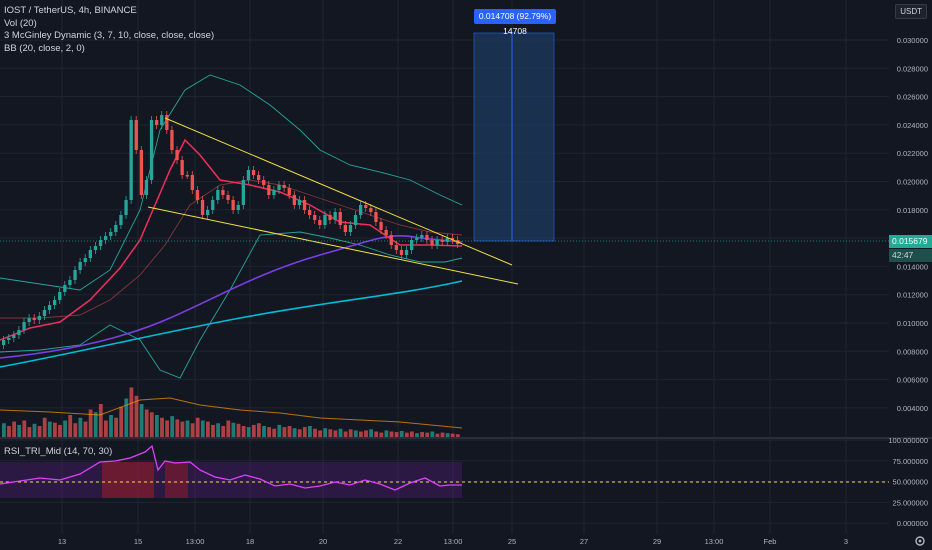 The width and height of the screenshot is (932, 550). I want to click on symbol-title: IOST / TetherUS, 4h, BINANCE, so click(70, 10).